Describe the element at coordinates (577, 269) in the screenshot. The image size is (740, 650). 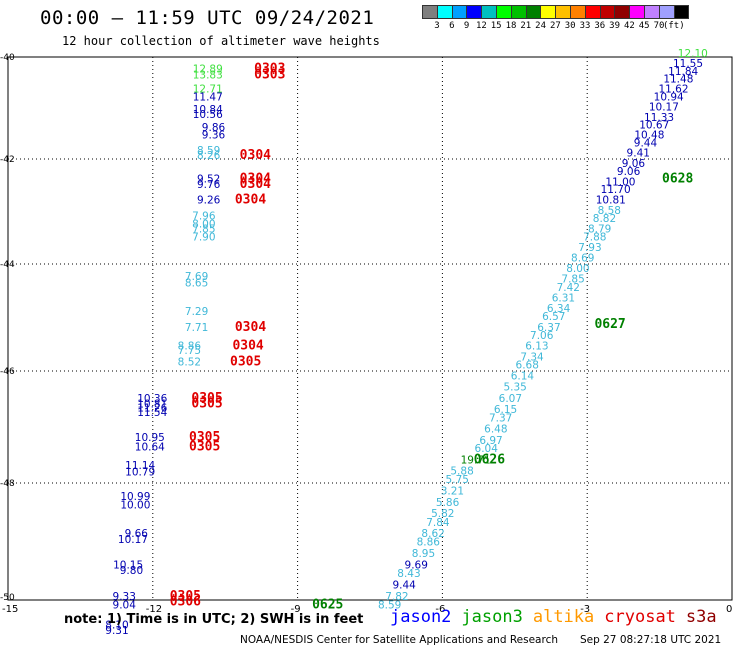
I see `wave-height-label: 8.00` at that location.